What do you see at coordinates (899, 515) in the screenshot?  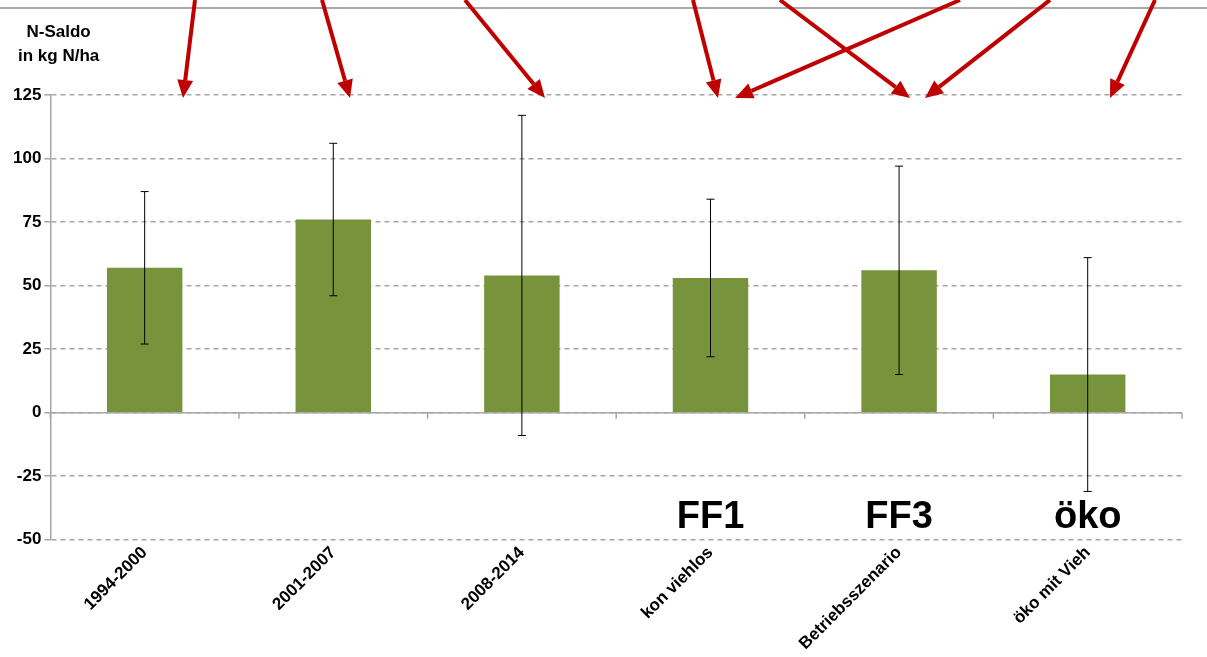 I see `annotation: FF3` at bounding box center [899, 515].